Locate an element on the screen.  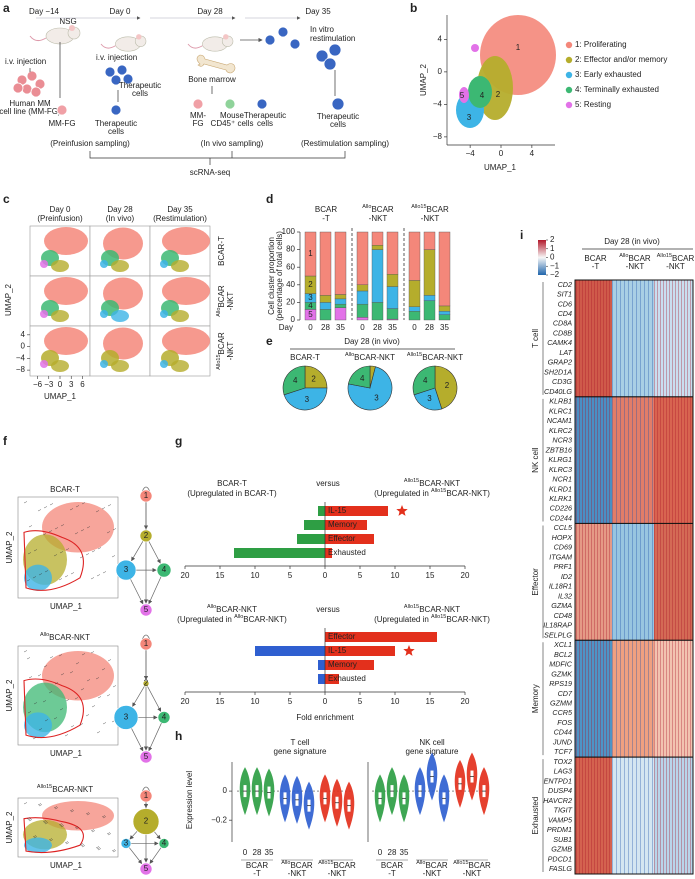
gene-label: GZMB is located at coordinates (561, 849).